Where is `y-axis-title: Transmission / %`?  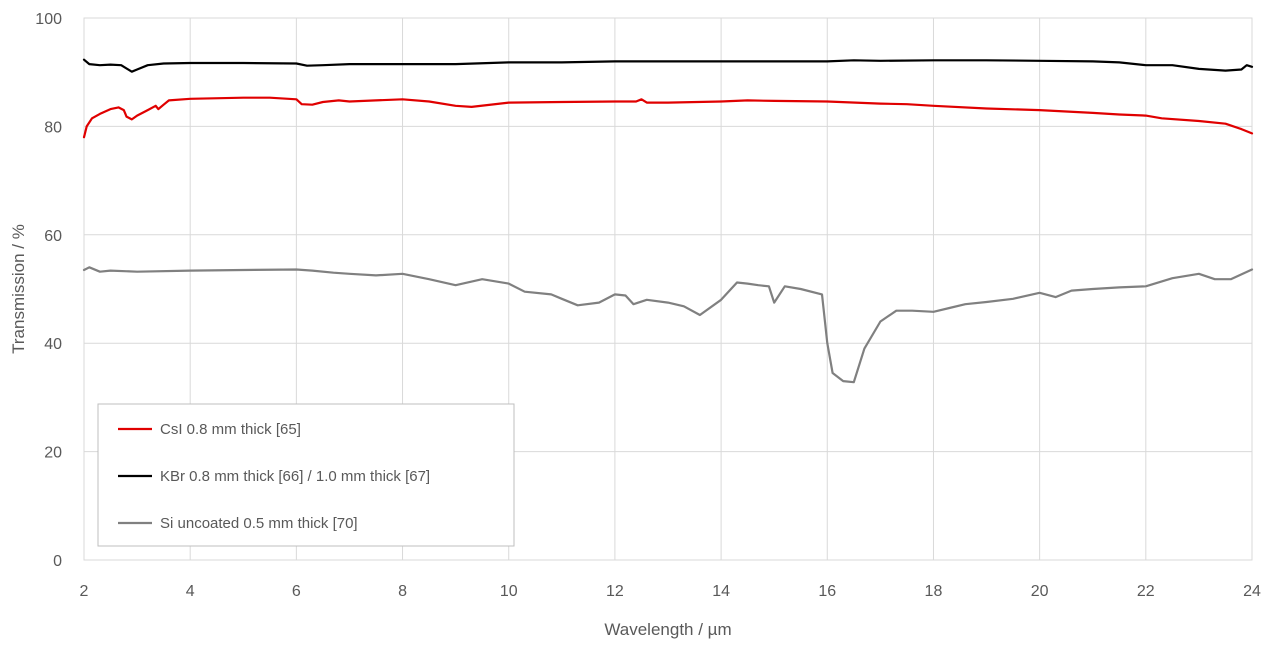 y-axis-title: Transmission / % is located at coordinates (18, 289).